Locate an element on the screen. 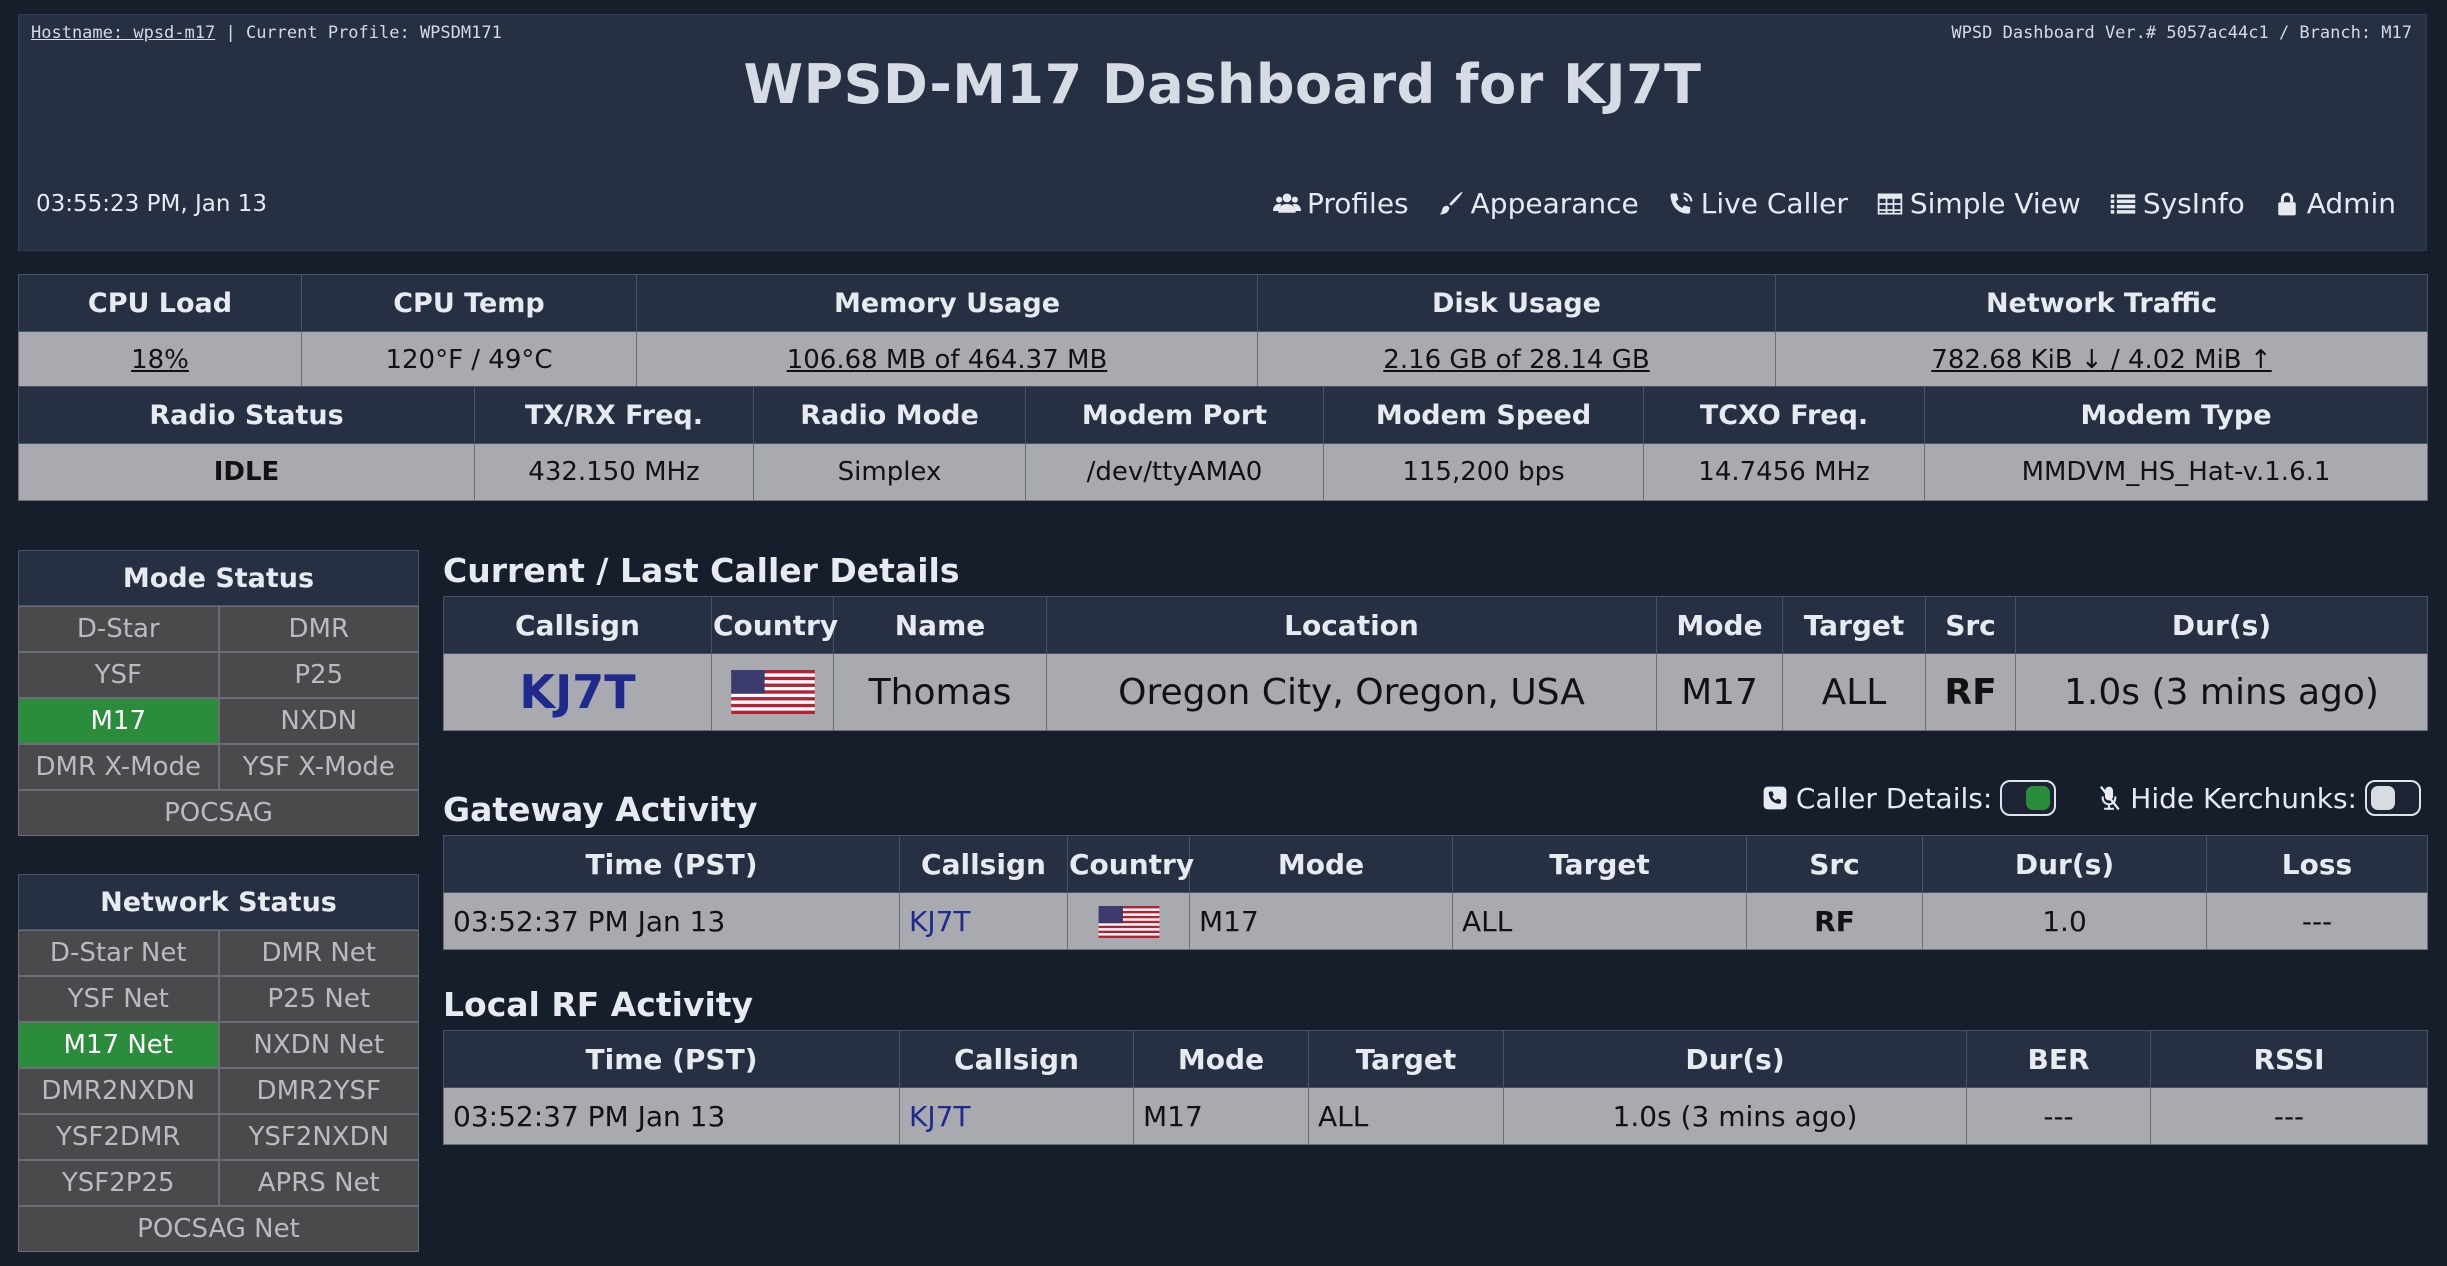  gateway-callsign-cell: KJ7T is located at coordinates (983, 921).